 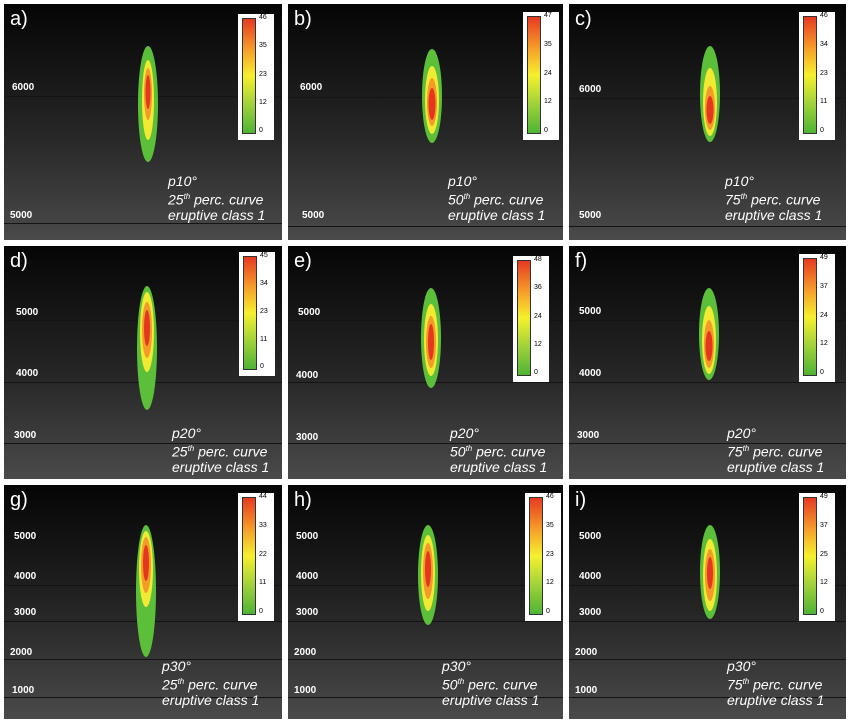 I want to click on colorbar: 49 37 25 12 0, so click(x=817, y=557).